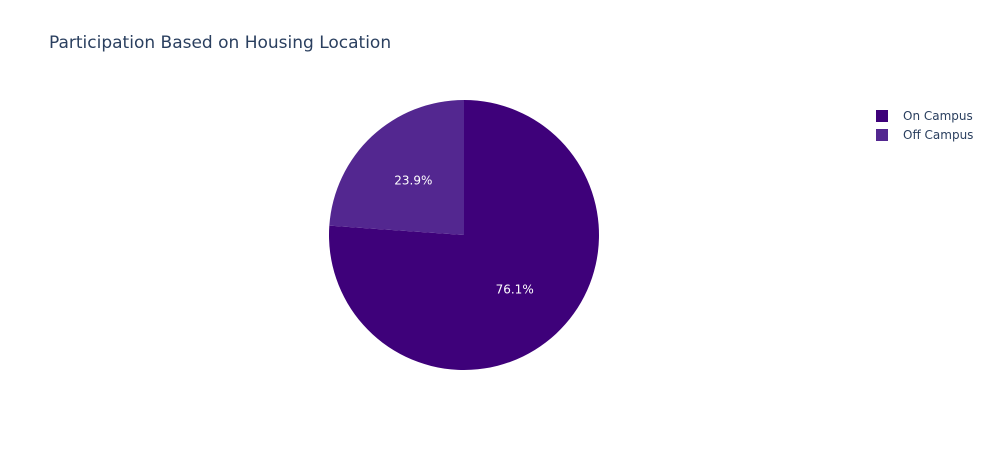  What do you see at coordinates (515, 289) in the screenshot?
I see `slice-label-on-campus: 76.1%` at bounding box center [515, 289].